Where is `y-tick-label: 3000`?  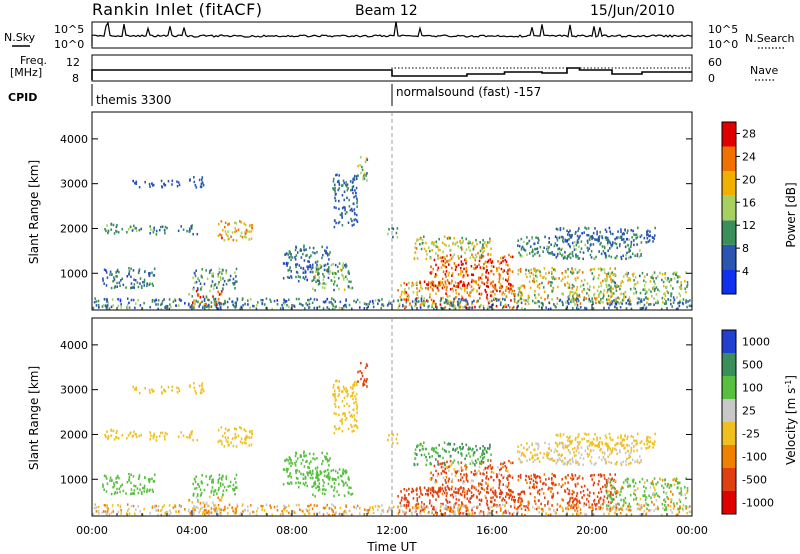
y-tick-label: 3000 is located at coordinates (74, 184).